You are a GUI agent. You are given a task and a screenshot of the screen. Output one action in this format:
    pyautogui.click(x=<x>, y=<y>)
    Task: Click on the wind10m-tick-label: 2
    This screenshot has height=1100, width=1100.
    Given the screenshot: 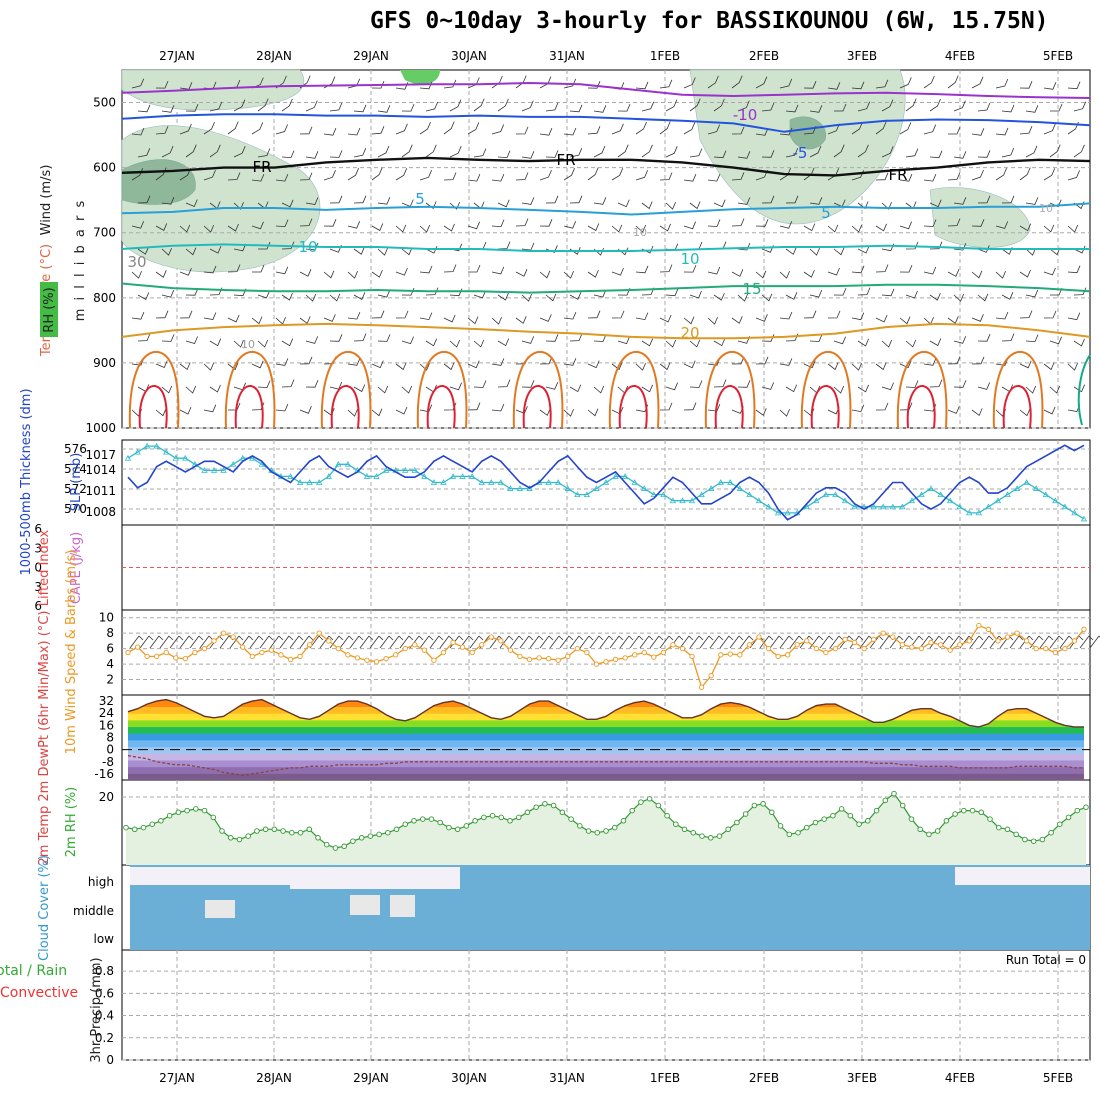 What is the action you would take?
    pyautogui.click(x=110, y=680)
    